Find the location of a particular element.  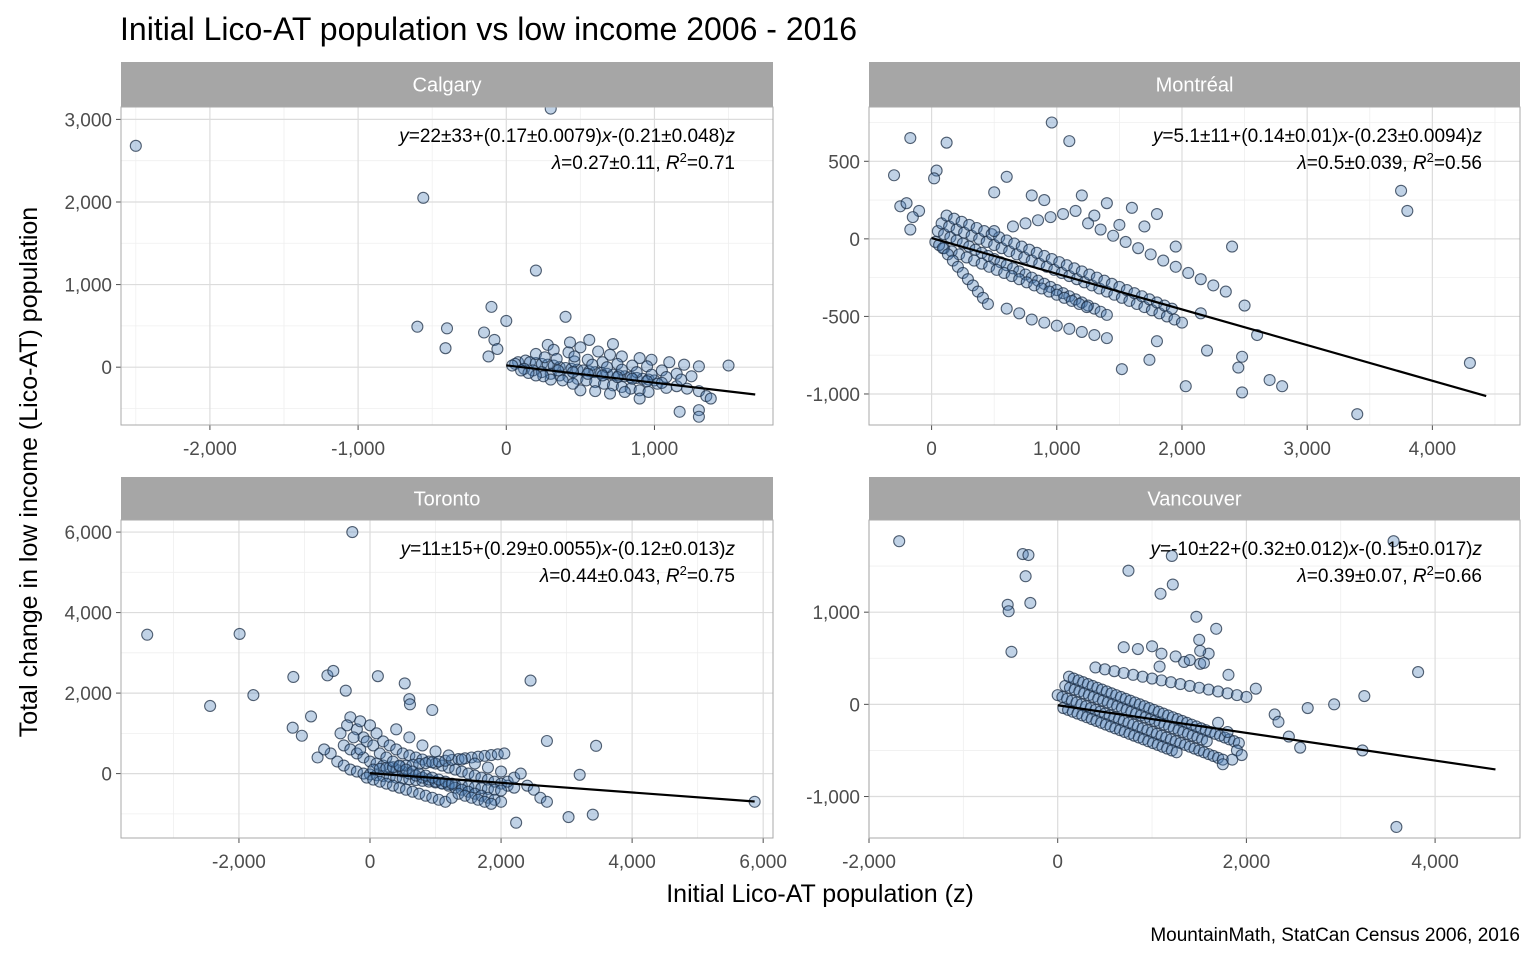

panel-border is located at coordinates (447, 679).